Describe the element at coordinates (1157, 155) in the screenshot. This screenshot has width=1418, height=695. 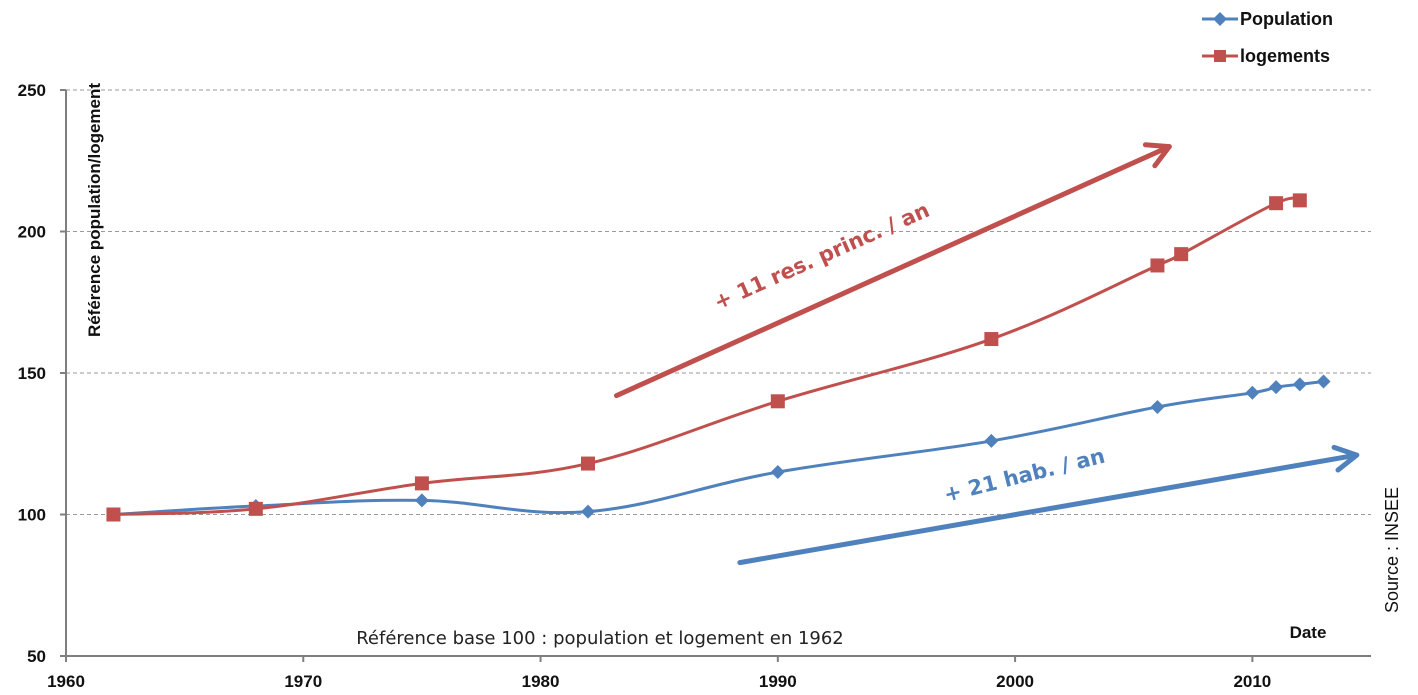
I see `red-trend-arrow-head` at that location.